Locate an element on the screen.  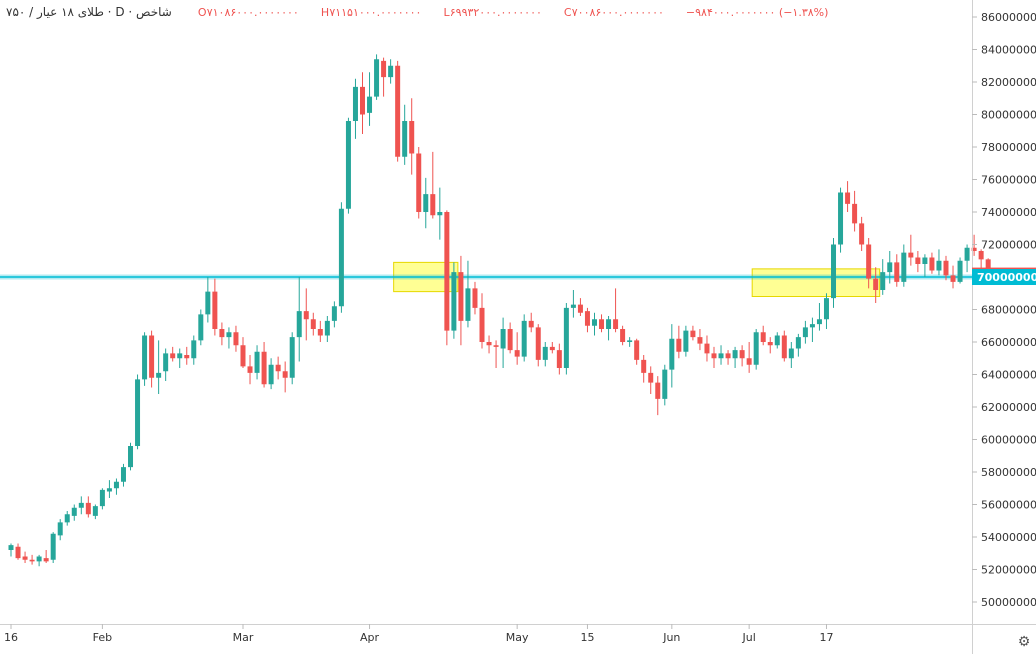
legend-close: C۷۰۰۸۶۰۰۰.۰۰۰۰۰۰۰ is located at coordinates (613, 12).